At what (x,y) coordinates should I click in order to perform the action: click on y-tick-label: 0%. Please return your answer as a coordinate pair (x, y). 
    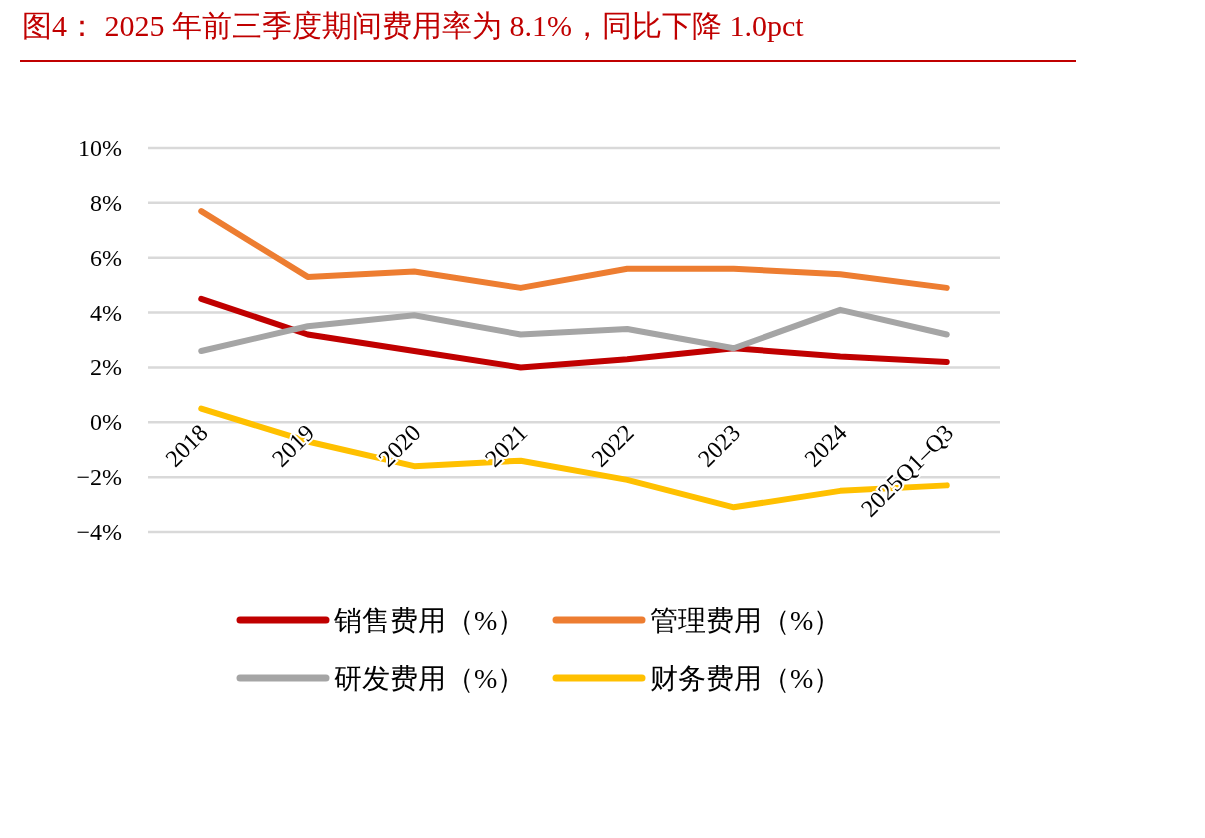
    Looking at the image, I should click on (106, 422).